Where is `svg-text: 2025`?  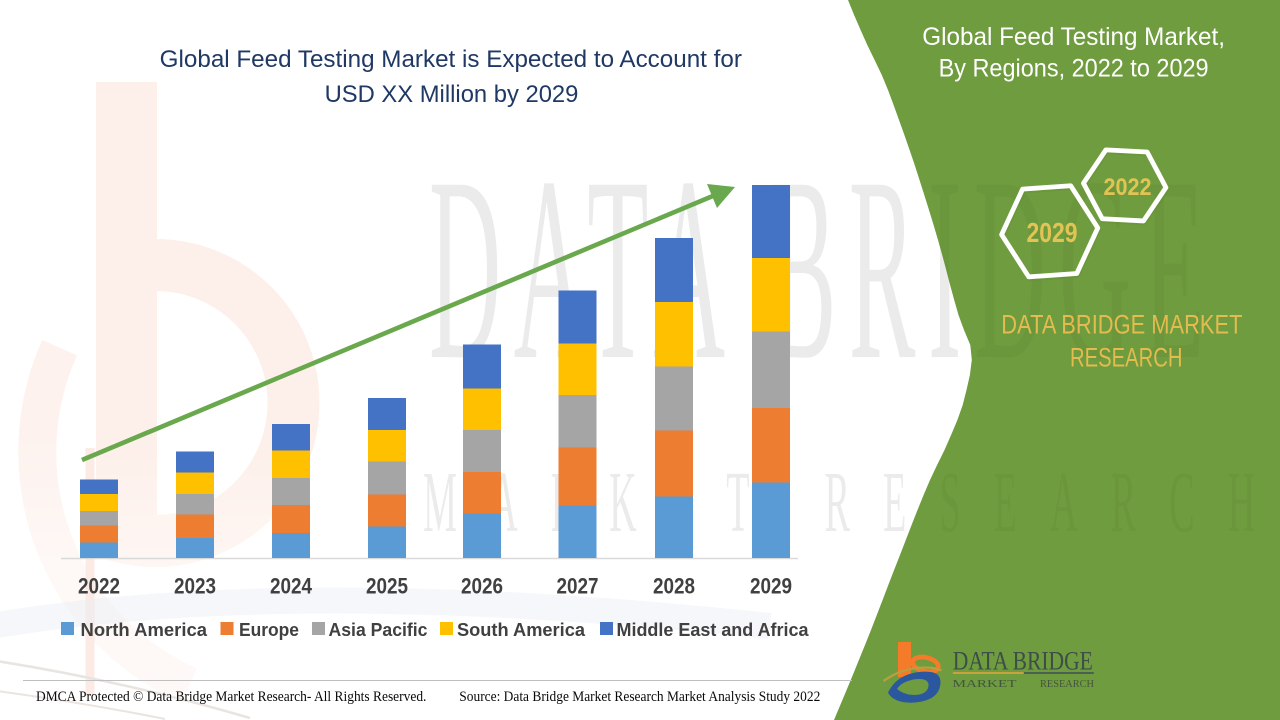 svg-text: 2025 is located at coordinates (387, 586).